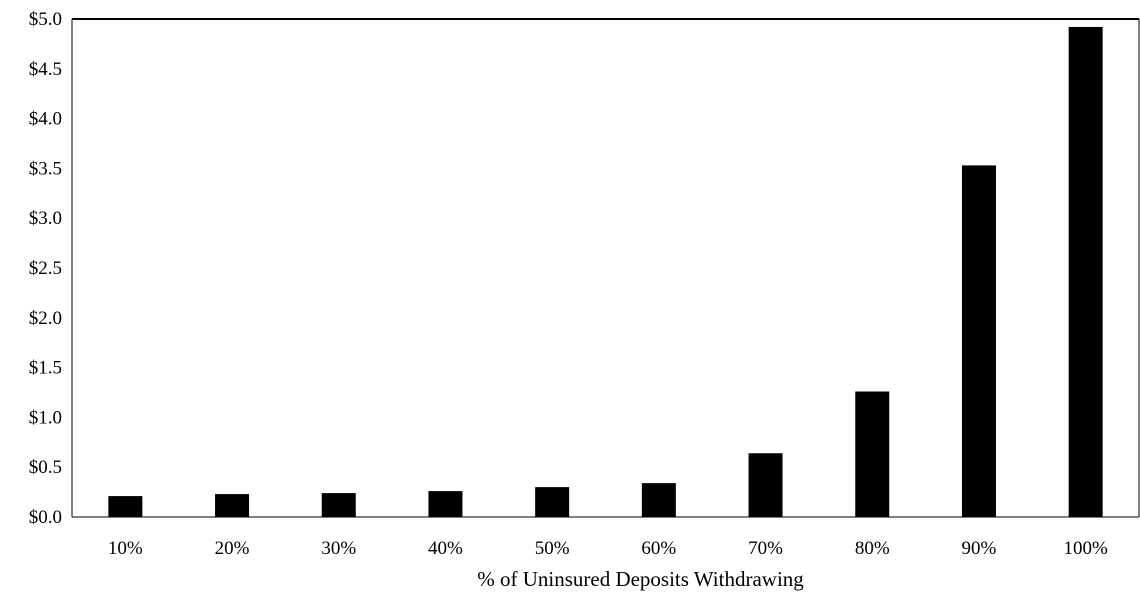  What do you see at coordinates (445, 548) in the screenshot?
I see `x-tick-label: 40%` at bounding box center [445, 548].